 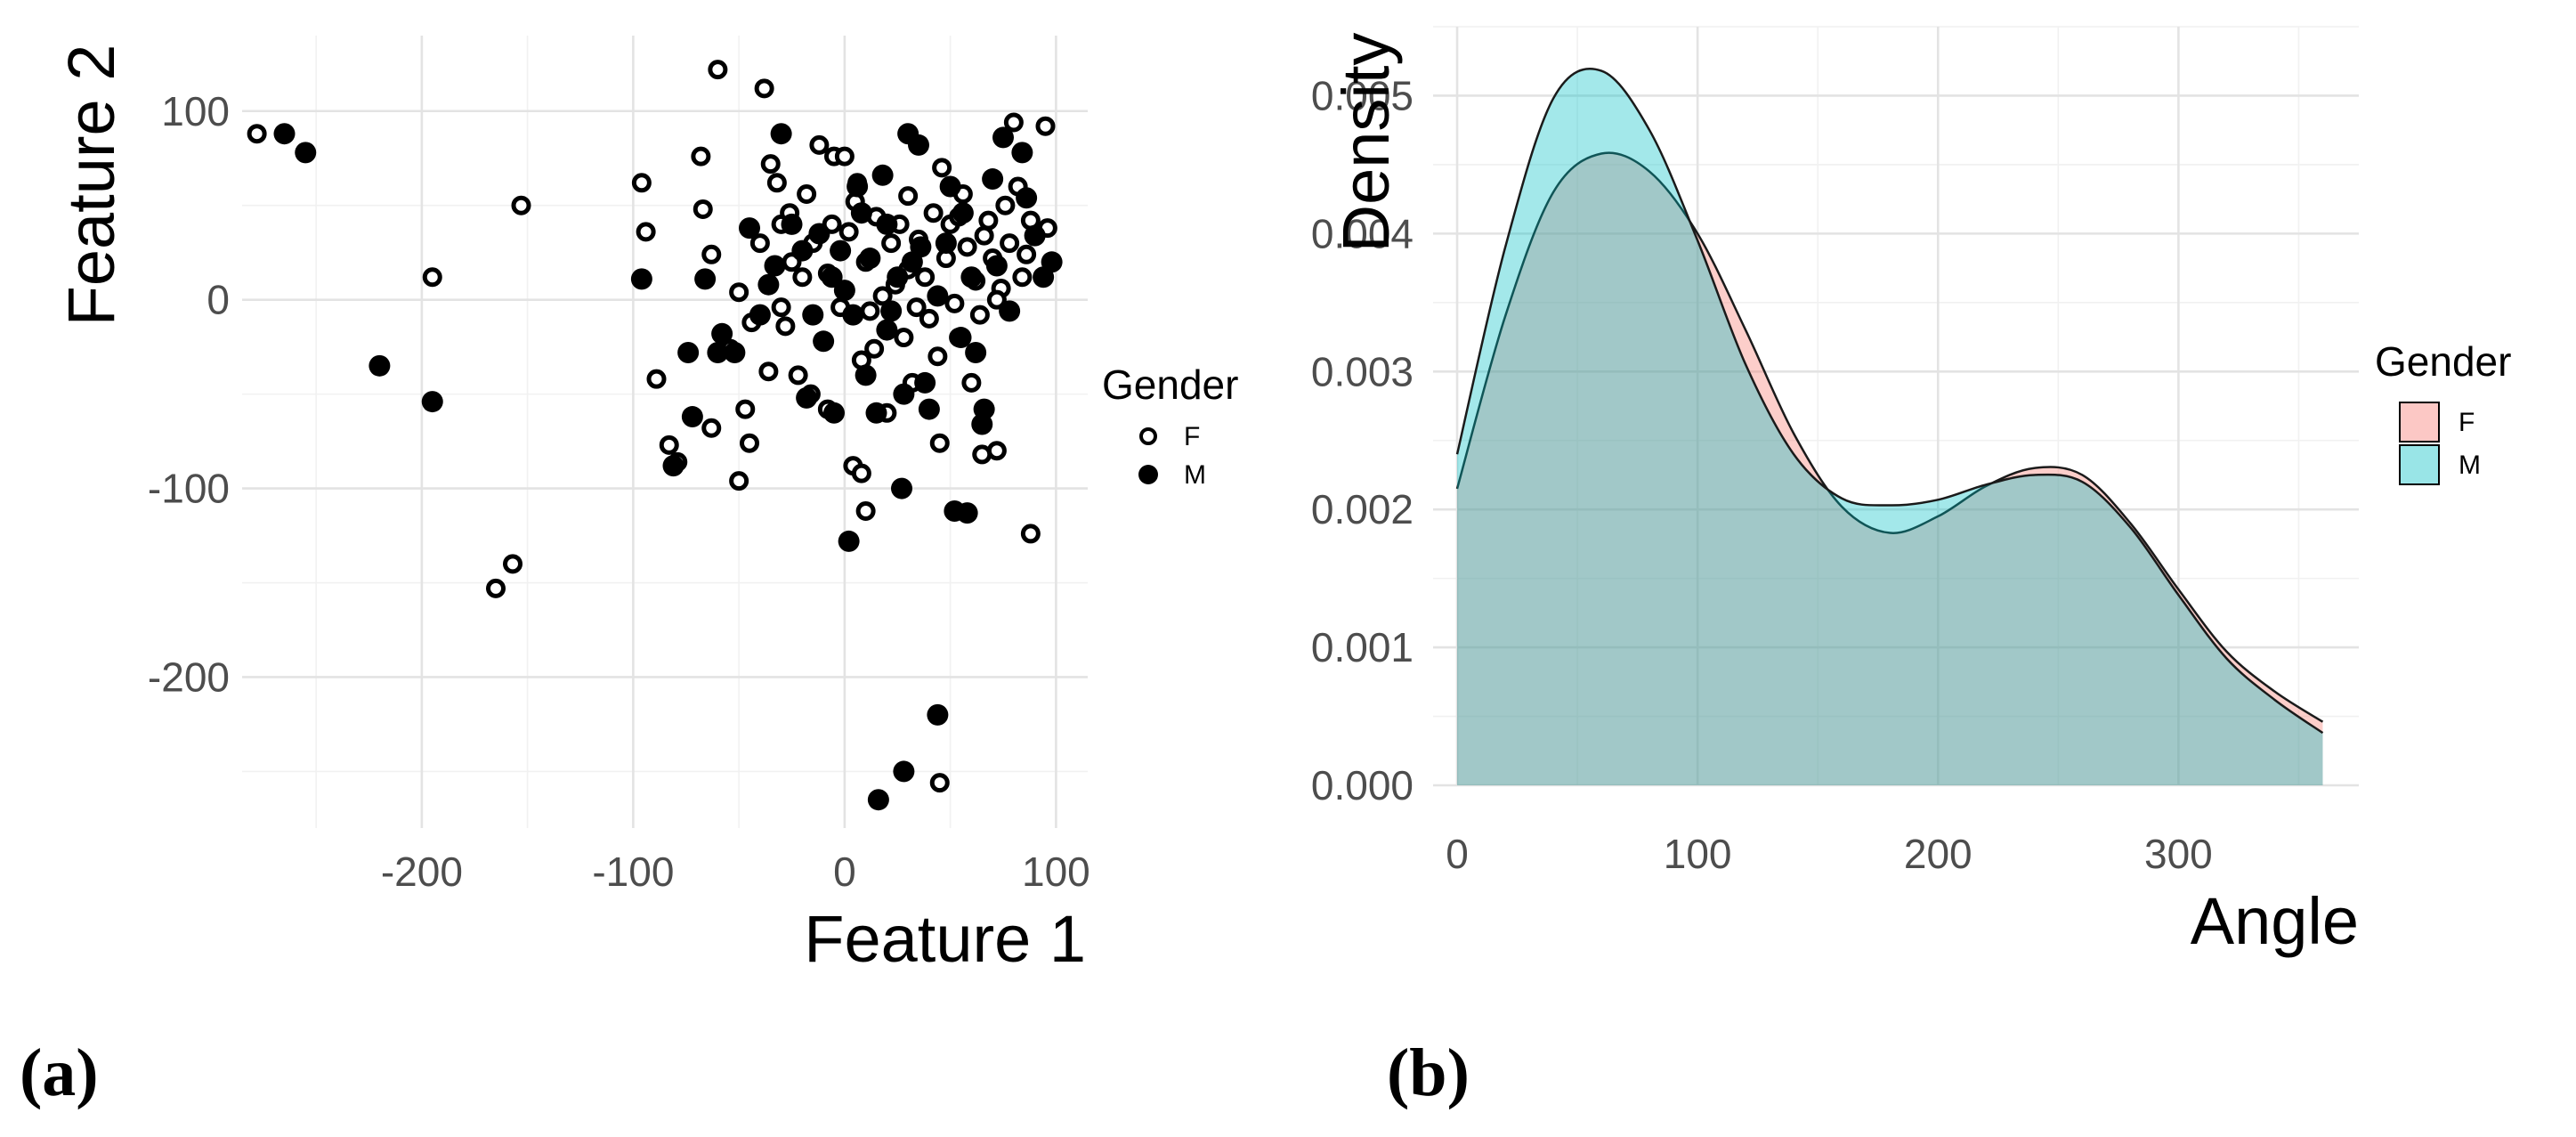 What do you see at coordinates (422, 872) in the screenshot?
I see `scatter-x-tick-label: -200` at bounding box center [422, 872].